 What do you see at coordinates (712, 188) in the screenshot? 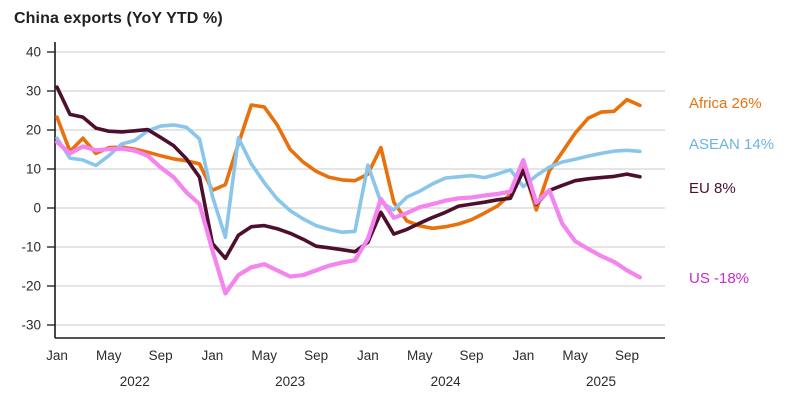
I see `legend-label-eu: EU 8%` at bounding box center [712, 188].